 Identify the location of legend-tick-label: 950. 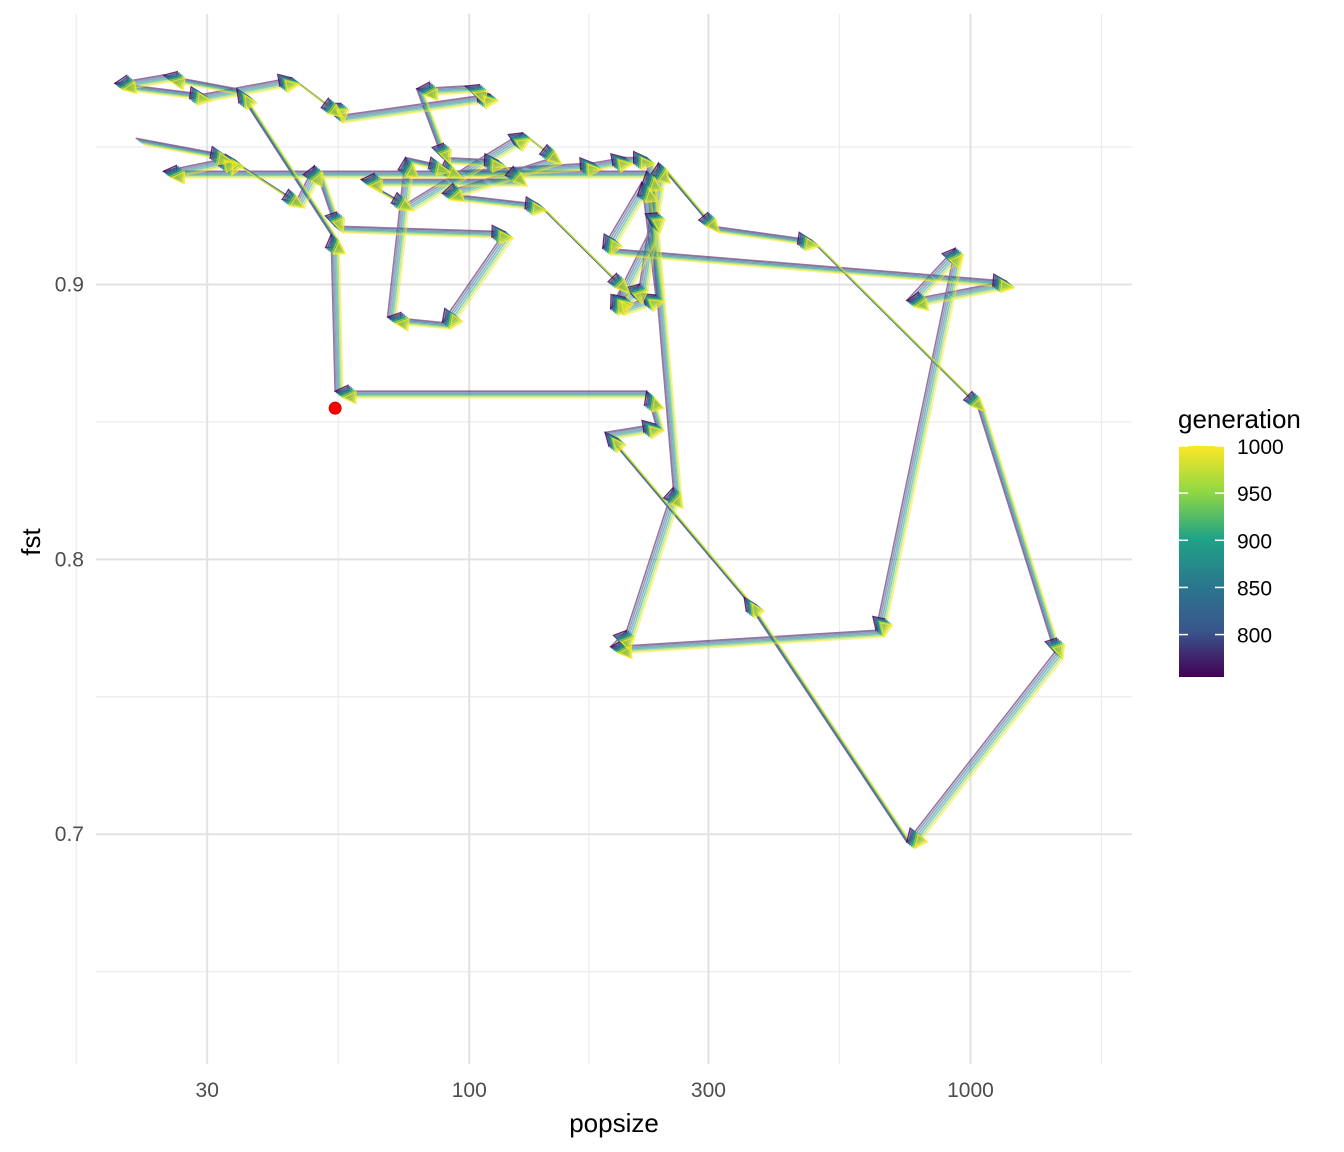
(1254, 494).